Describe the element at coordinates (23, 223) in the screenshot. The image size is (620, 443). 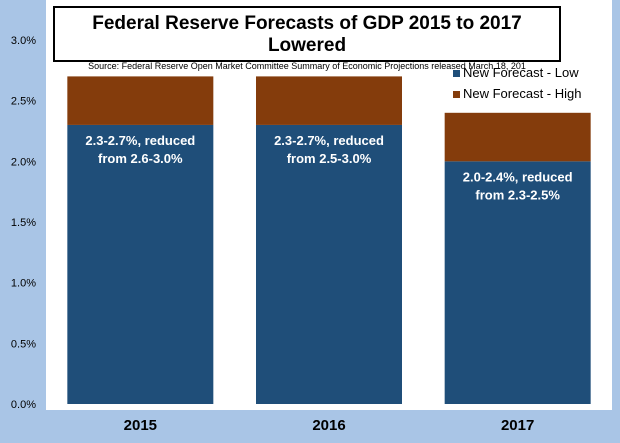
I see `y-tick-label: 1.5%` at that location.